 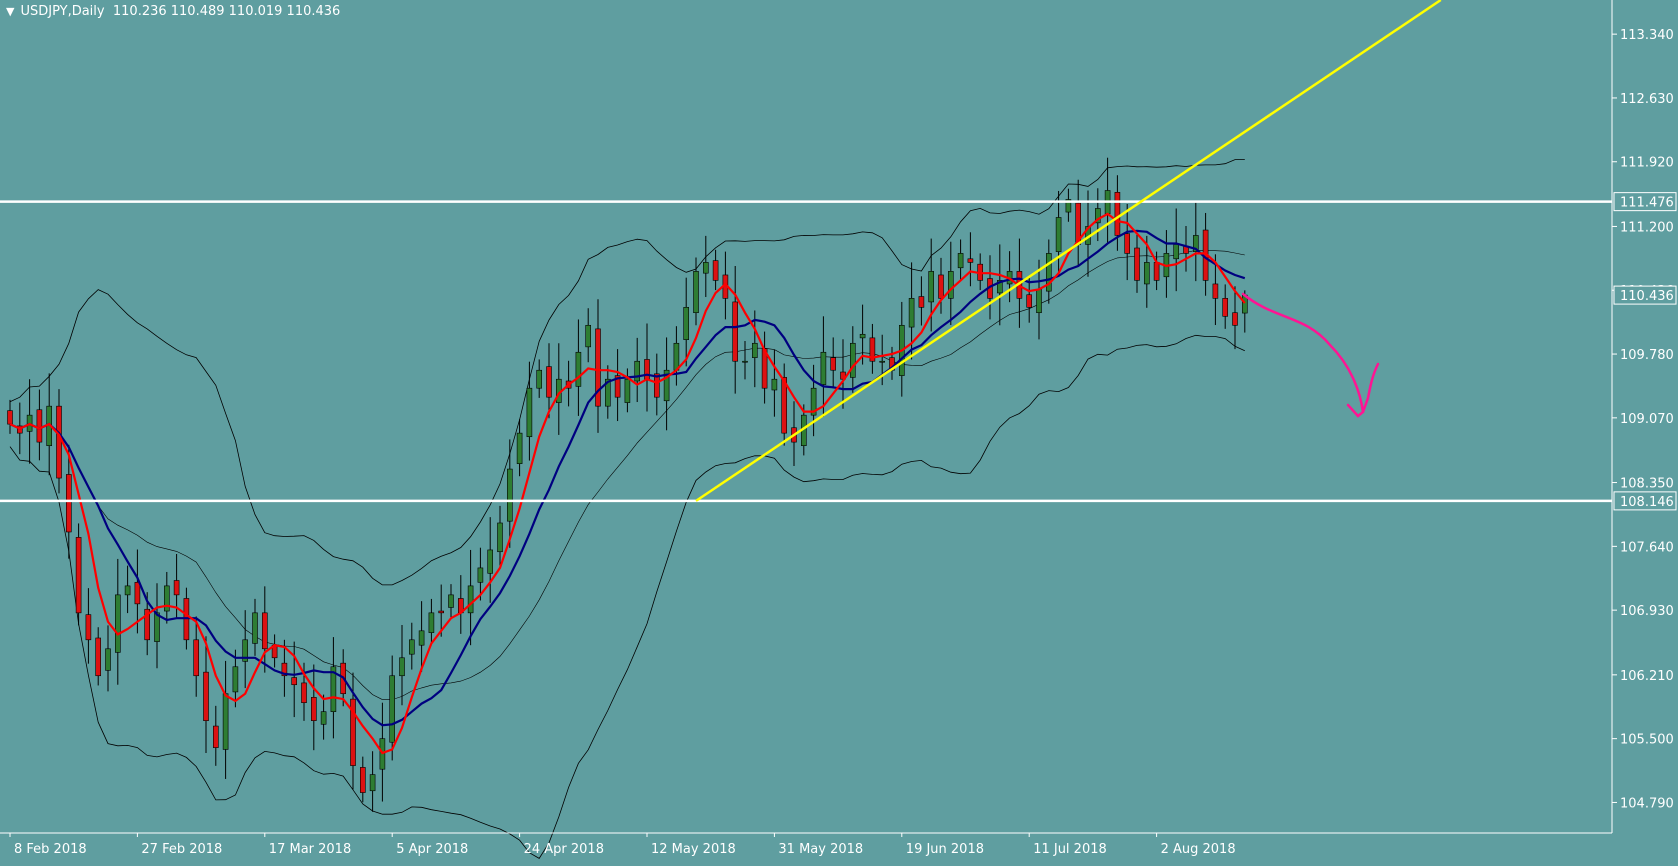 I want to click on time-tick-label: 12 May 2018, so click(x=693, y=849).